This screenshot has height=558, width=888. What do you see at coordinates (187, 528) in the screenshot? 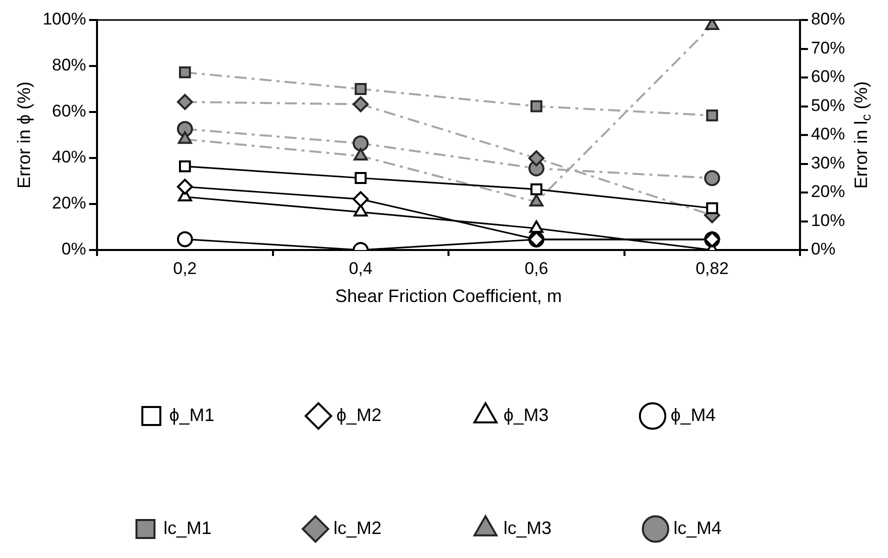
I see `legend-label: lc_M1` at bounding box center [187, 528].